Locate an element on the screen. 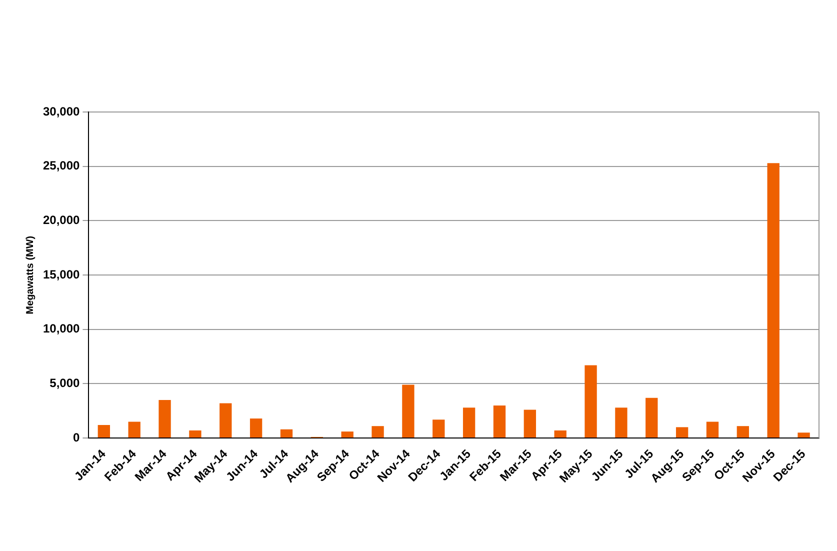 The image size is (837, 551). y-tick-label: 5,000 is located at coordinates (65, 383).